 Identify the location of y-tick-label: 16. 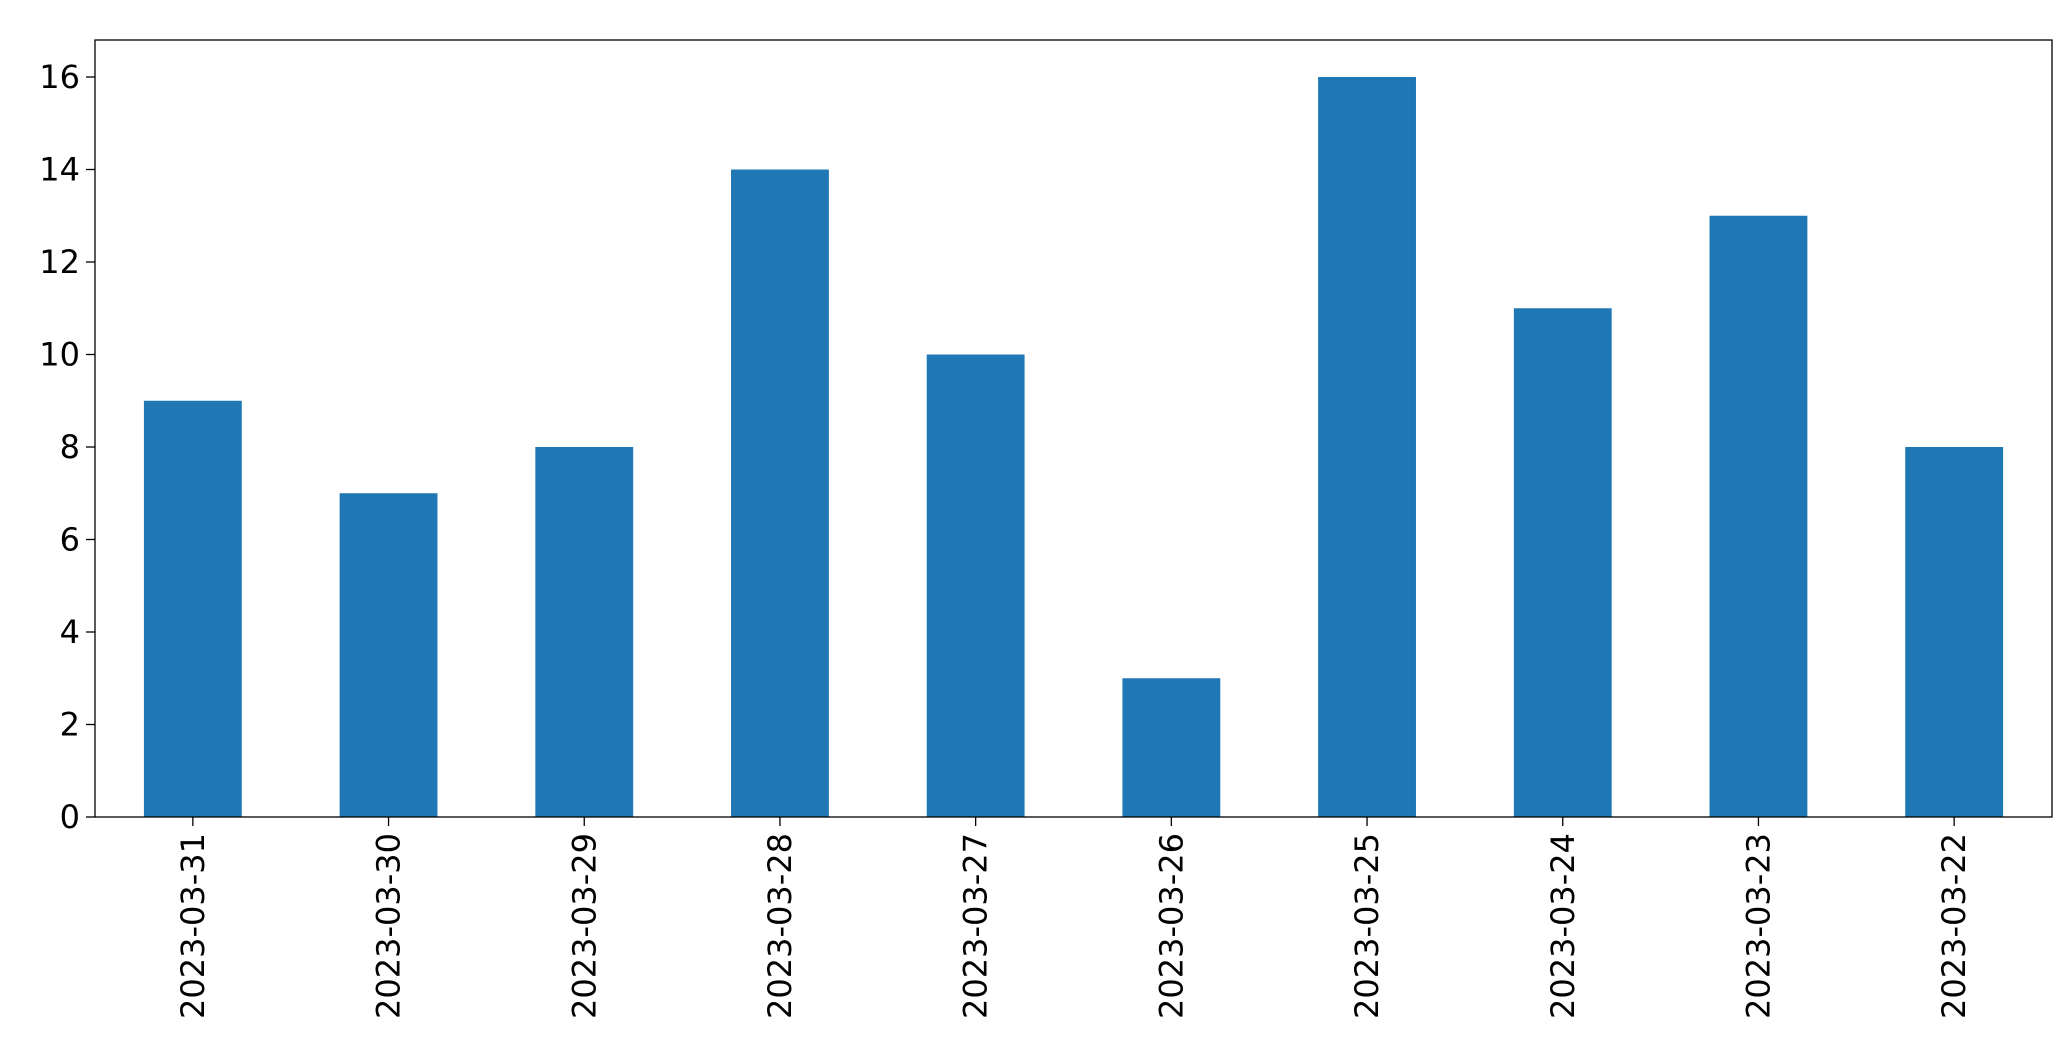
(59, 77).